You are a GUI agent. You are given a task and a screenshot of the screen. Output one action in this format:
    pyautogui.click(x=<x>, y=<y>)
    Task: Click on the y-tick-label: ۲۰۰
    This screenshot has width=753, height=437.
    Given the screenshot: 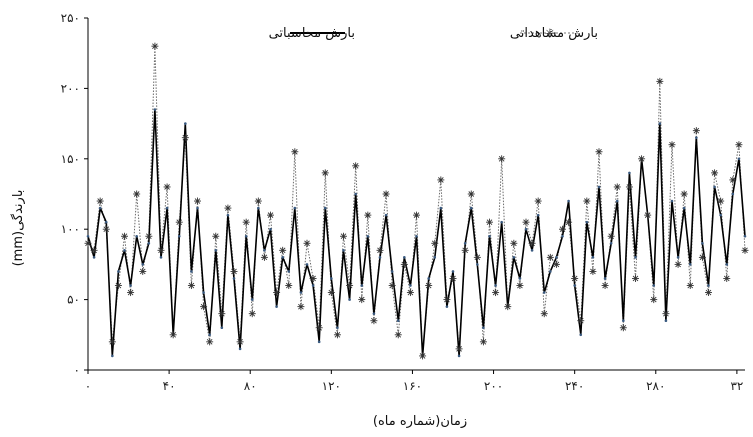 What is the action you would take?
    pyautogui.click(x=70, y=88)
    